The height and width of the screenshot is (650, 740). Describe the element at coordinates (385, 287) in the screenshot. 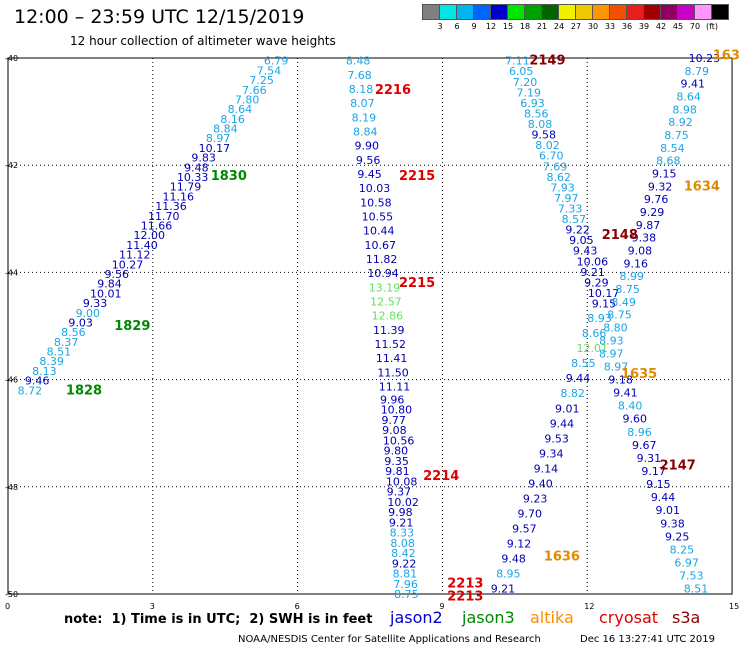

I see `wave-height-value: 13.19` at that location.